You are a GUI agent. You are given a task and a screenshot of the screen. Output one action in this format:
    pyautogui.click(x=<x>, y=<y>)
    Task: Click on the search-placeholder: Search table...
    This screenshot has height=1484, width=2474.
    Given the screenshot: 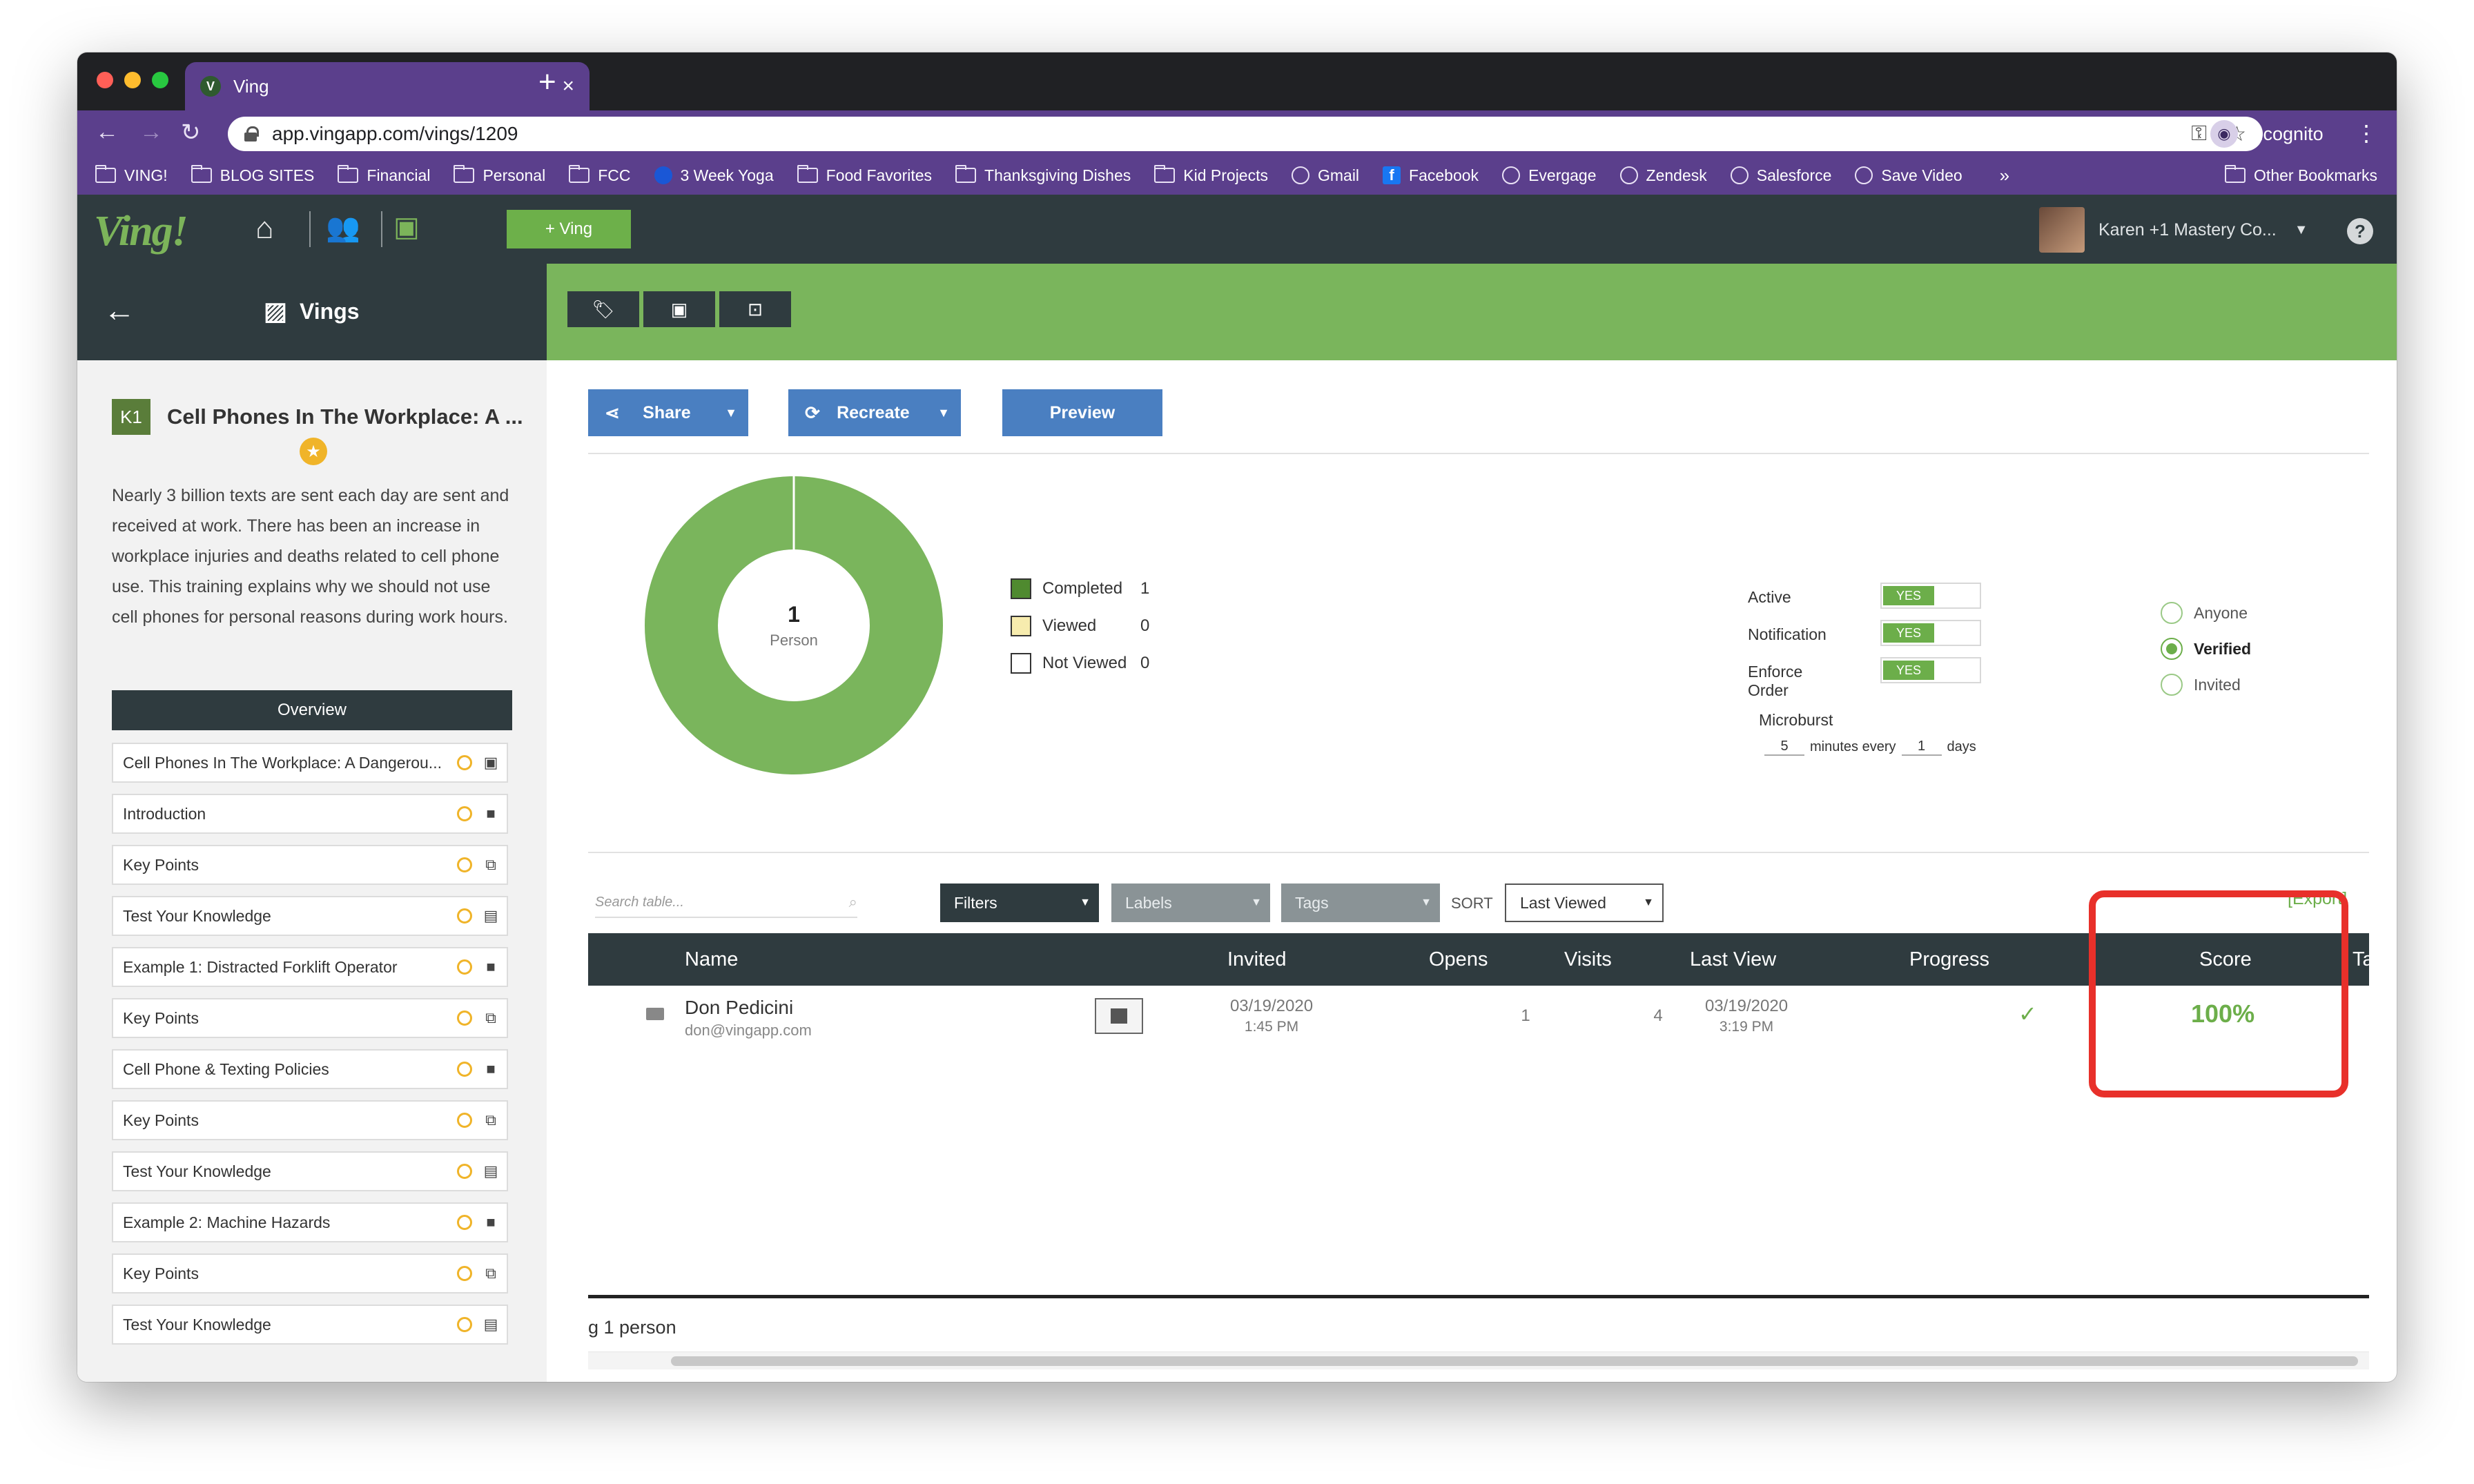 What is the action you would take?
    pyautogui.click(x=639, y=902)
    